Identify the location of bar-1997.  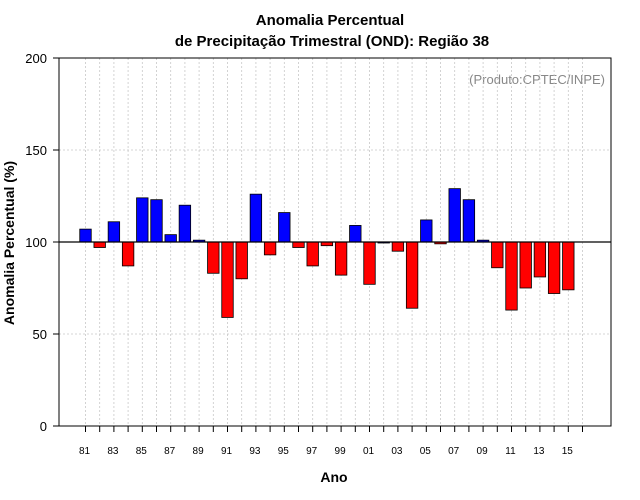
(312, 254).